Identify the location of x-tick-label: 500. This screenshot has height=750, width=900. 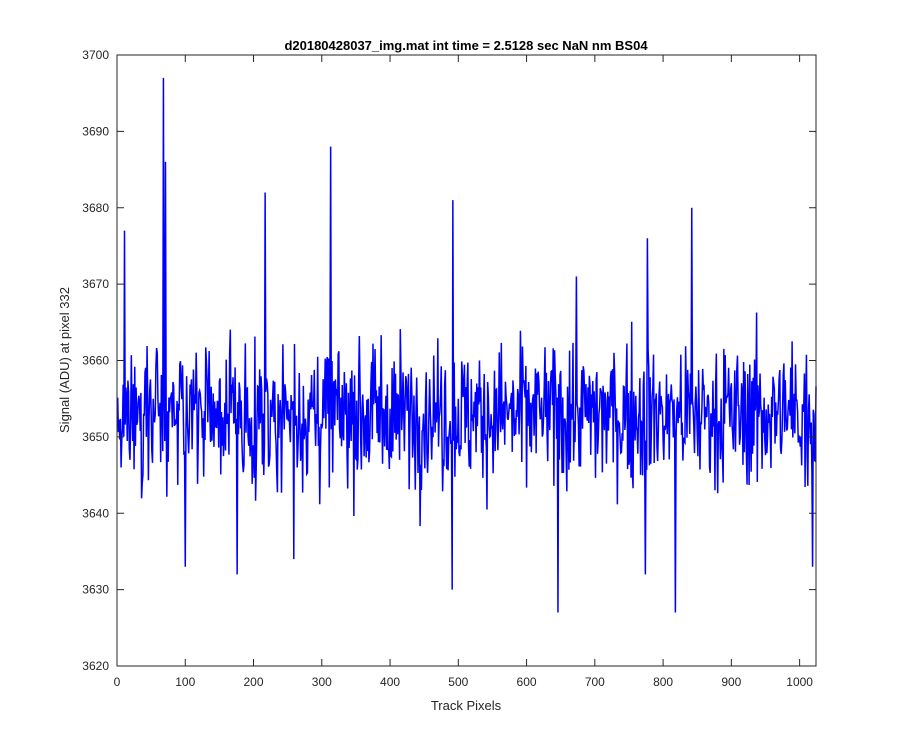
(458, 682).